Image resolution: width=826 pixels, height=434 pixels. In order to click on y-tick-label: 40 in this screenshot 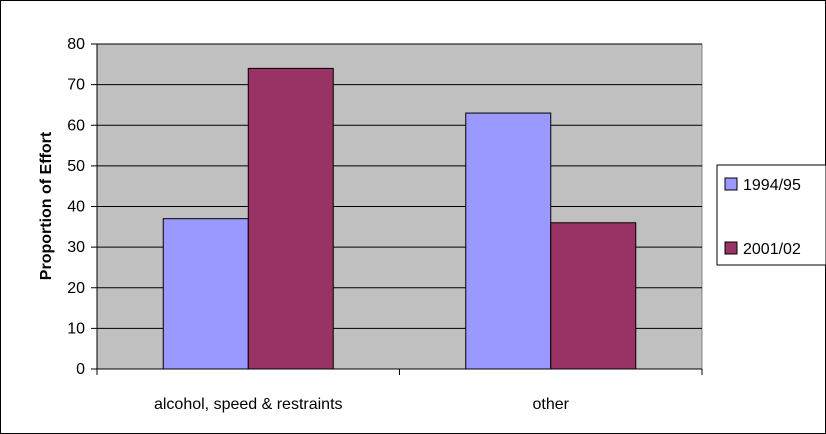, I will do `click(76, 207)`.